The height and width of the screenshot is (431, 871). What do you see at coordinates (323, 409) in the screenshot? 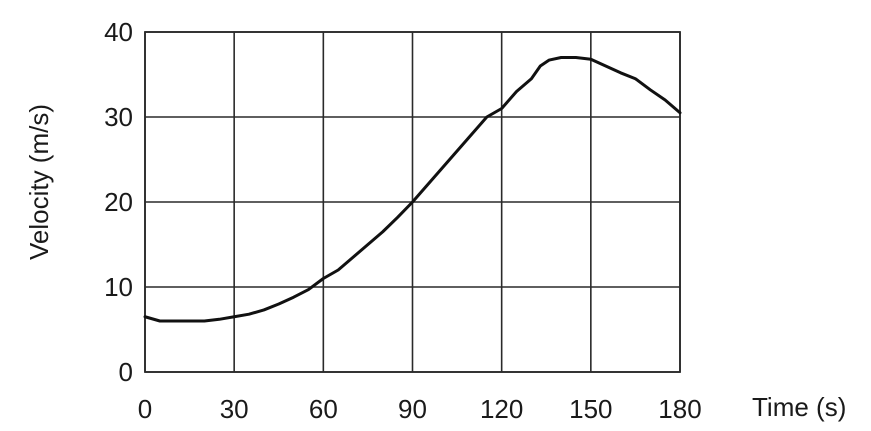
I see `x-tick-label: 60` at bounding box center [323, 409].